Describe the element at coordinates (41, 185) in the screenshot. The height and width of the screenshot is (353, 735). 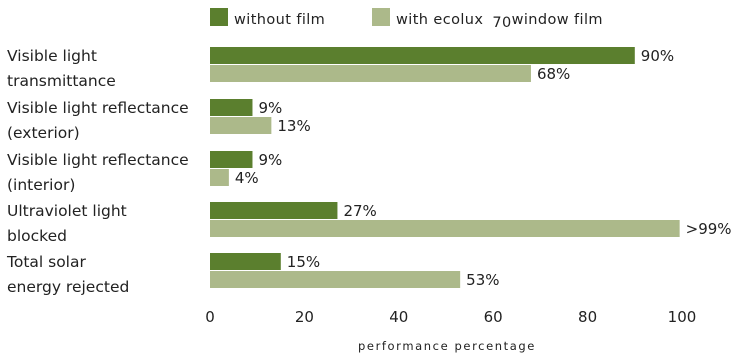
I see `category-label-line: (interior)` at that location.